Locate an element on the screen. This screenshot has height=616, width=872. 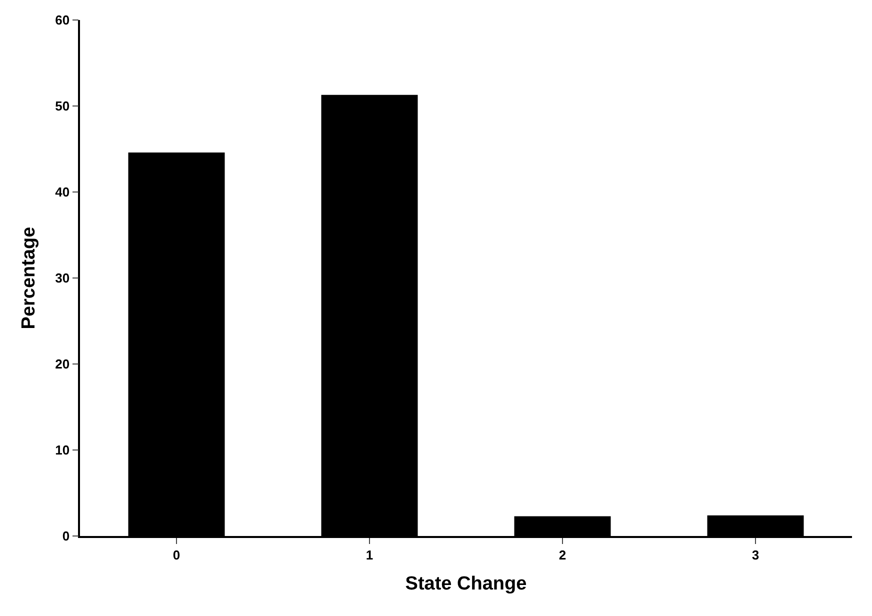
x-tick-label: 0 is located at coordinates (176, 554).